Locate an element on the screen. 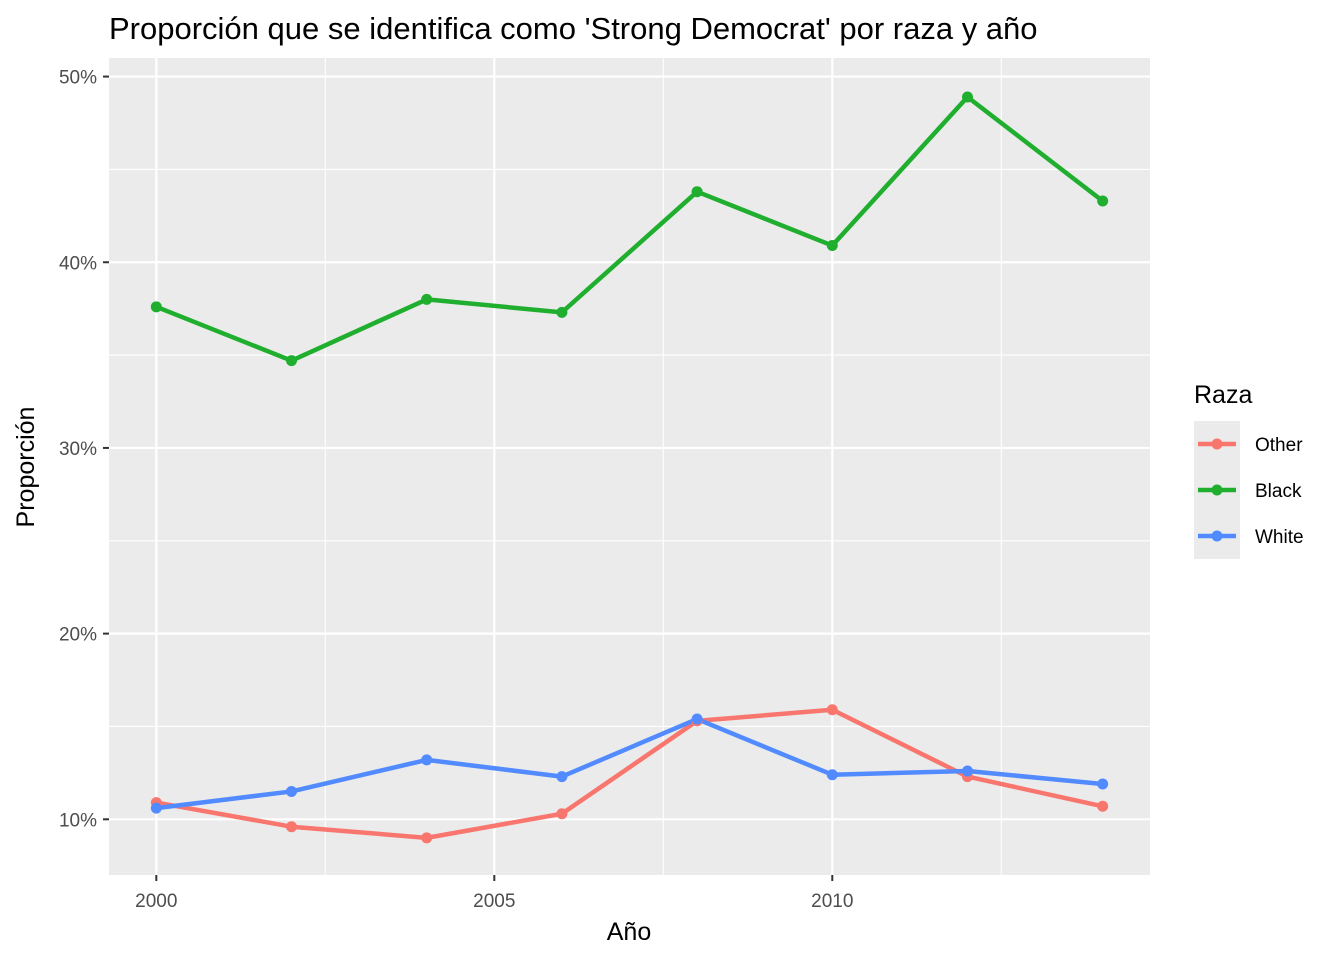  legend-point-black is located at coordinates (1217, 490).